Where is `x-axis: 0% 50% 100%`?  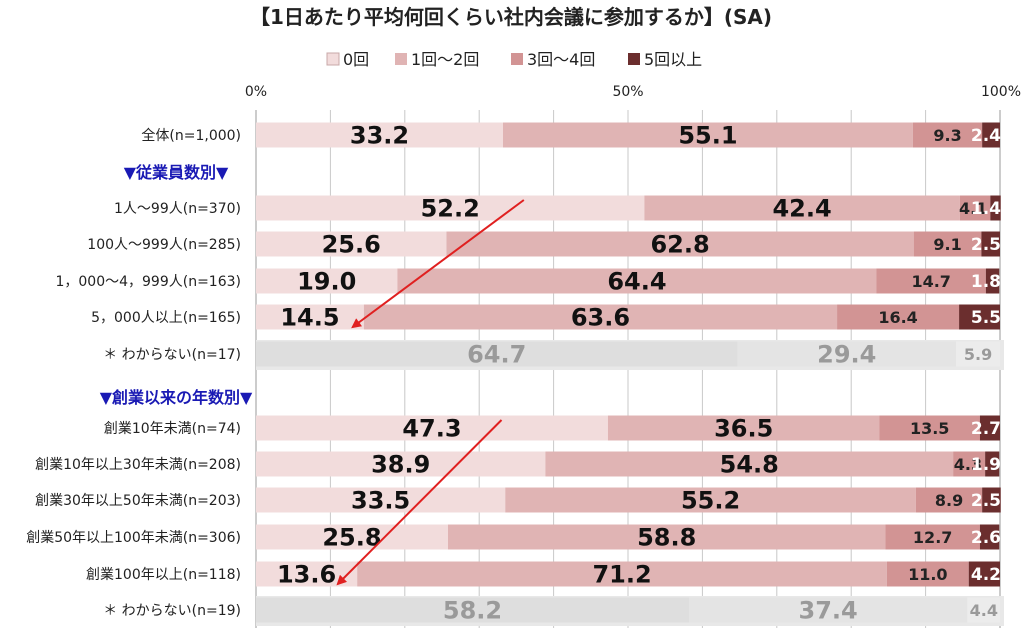
x-axis: 0% 50% 100% is located at coordinates (633, 92).